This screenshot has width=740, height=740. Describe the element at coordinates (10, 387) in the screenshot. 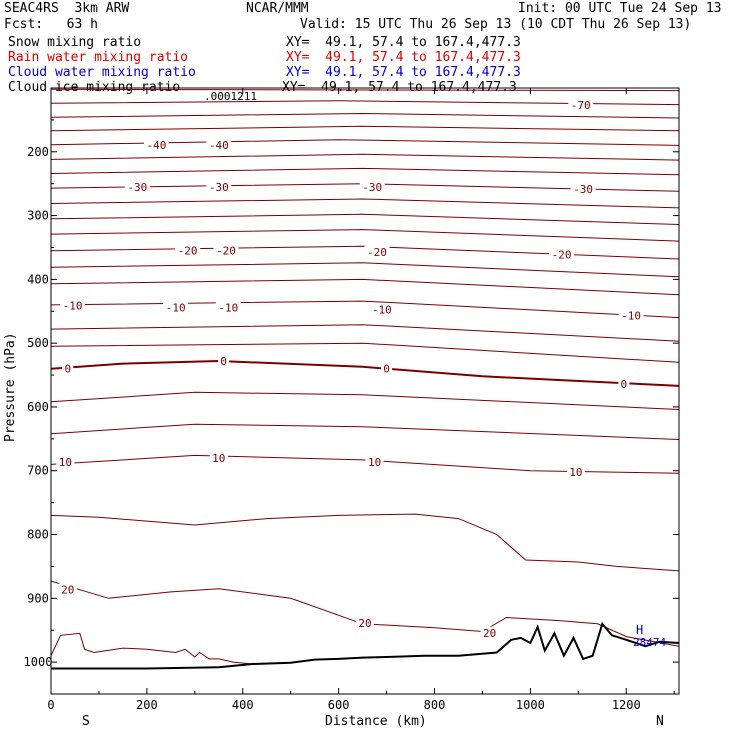

I see `y-axis-label: Pressure (hPa)` at that location.